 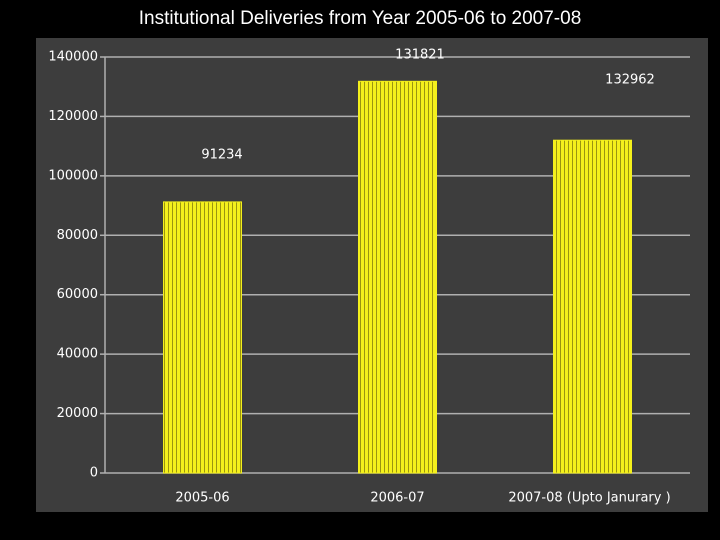 What do you see at coordinates (73, 57) in the screenshot?
I see `y-tick-label: 140000` at bounding box center [73, 57].